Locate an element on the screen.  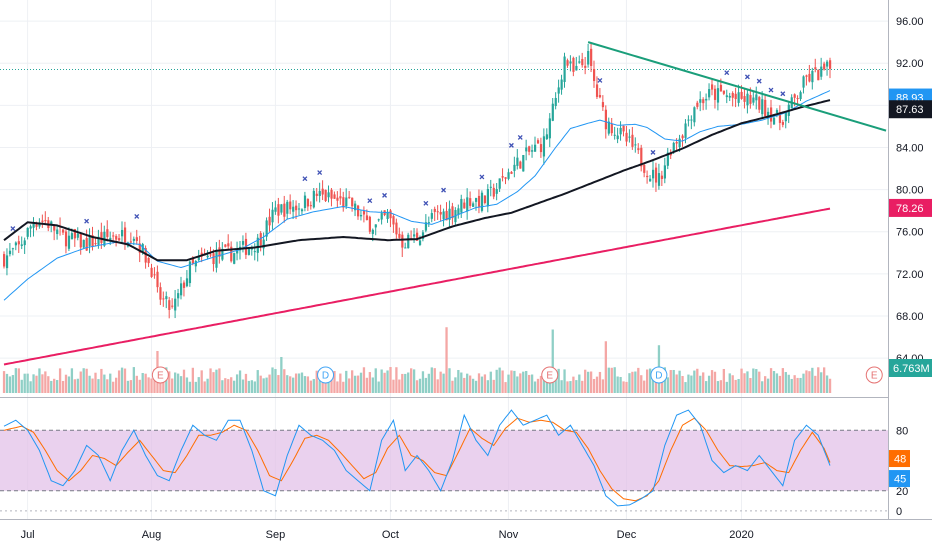
earnings-event: E is located at coordinates (874, 375).